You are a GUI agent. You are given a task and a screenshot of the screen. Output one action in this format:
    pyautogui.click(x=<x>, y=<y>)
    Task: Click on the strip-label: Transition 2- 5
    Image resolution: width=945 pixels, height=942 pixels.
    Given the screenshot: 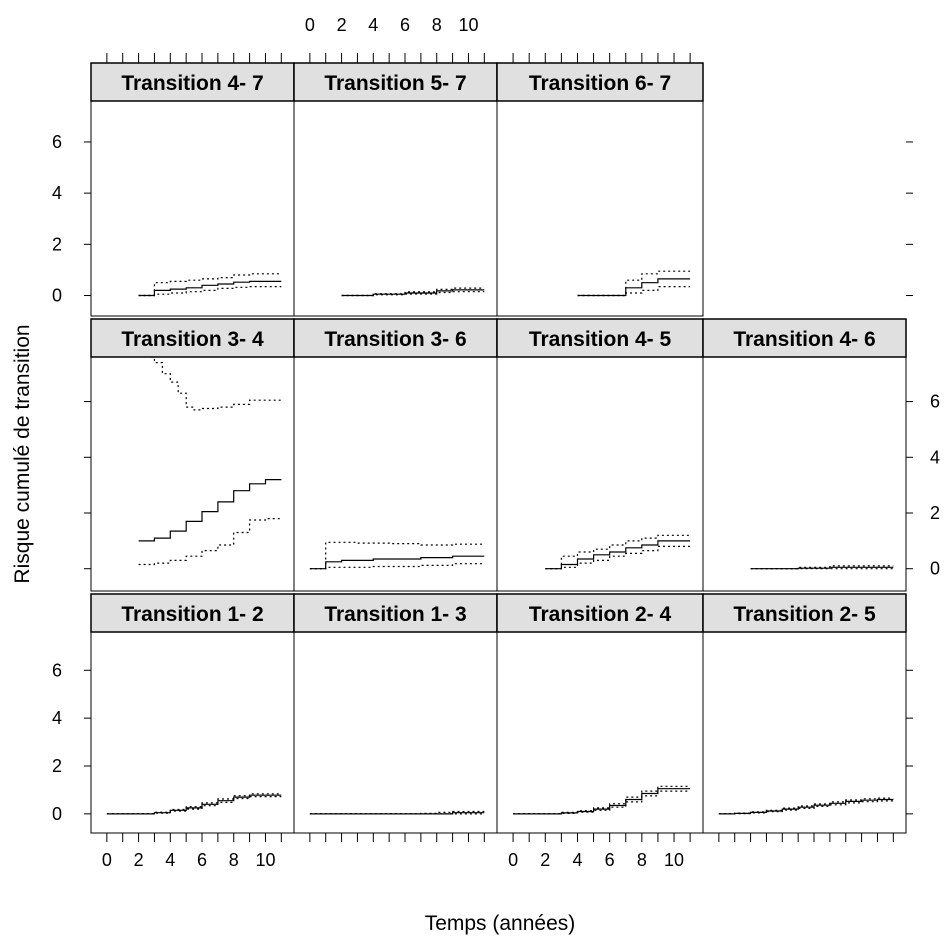 What is the action you would take?
    pyautogui.click(x=804, y=614)
    